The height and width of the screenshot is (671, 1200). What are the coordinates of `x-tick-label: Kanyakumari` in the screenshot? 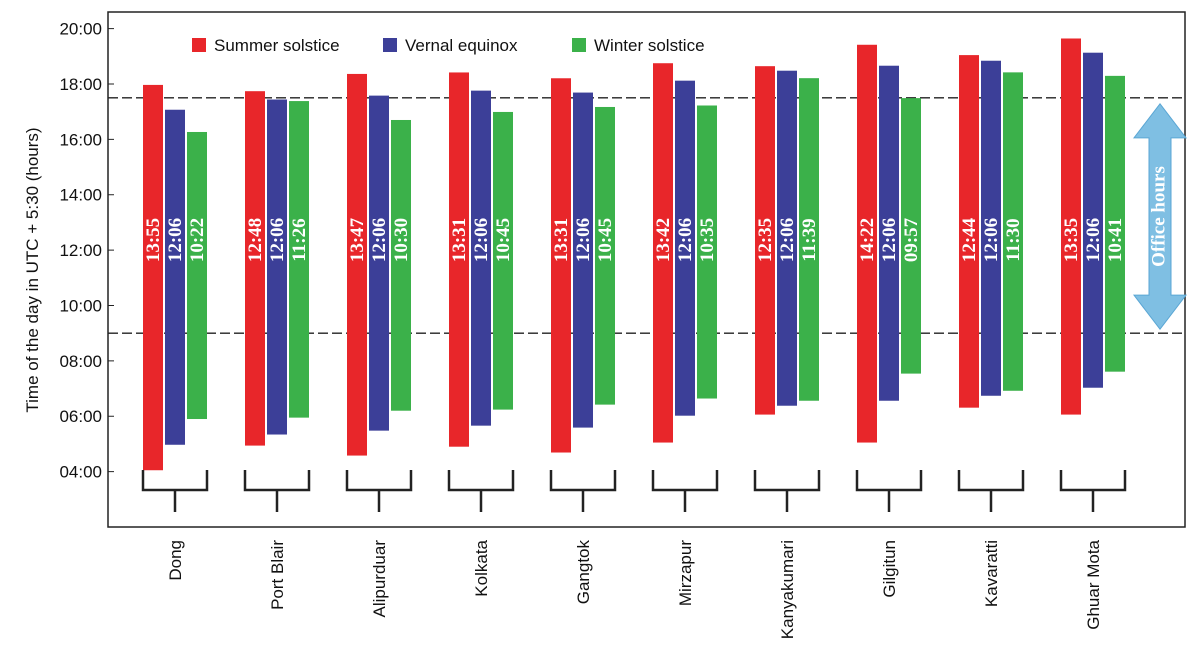 It's located at (787, 589).